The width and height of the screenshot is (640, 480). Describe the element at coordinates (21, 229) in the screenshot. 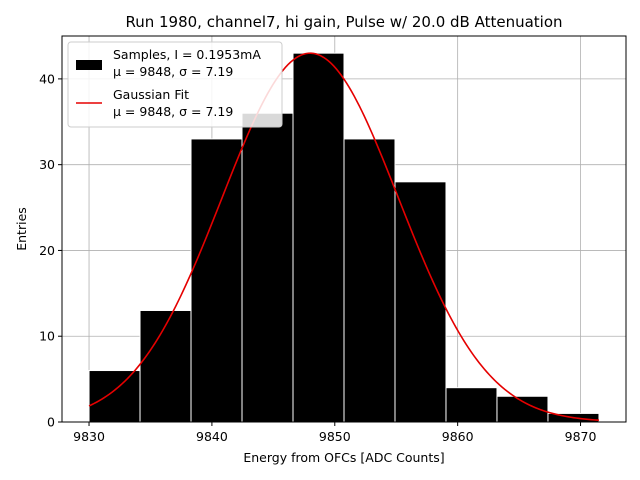

I see `y-axis-label: Entries` at that location.